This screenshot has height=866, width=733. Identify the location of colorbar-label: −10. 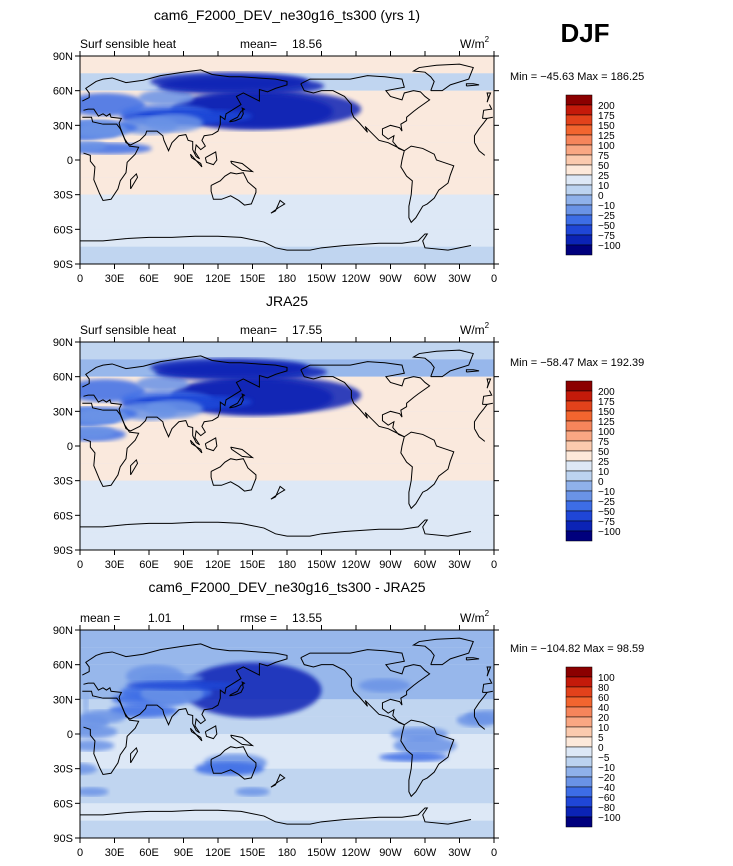
(606, 206).